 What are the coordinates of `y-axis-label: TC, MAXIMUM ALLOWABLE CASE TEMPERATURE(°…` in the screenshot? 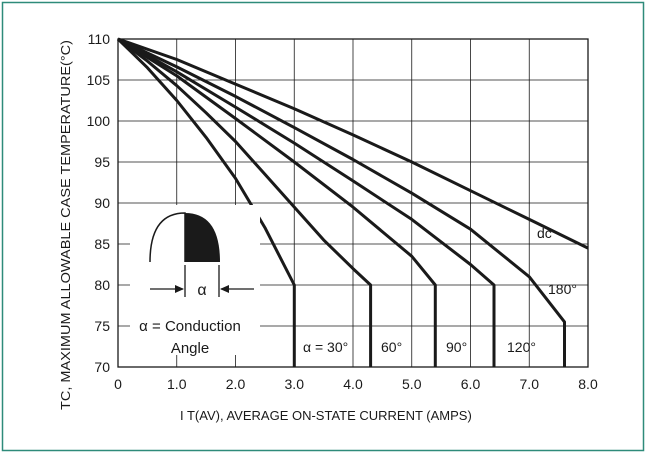 It's located at (65, 225).